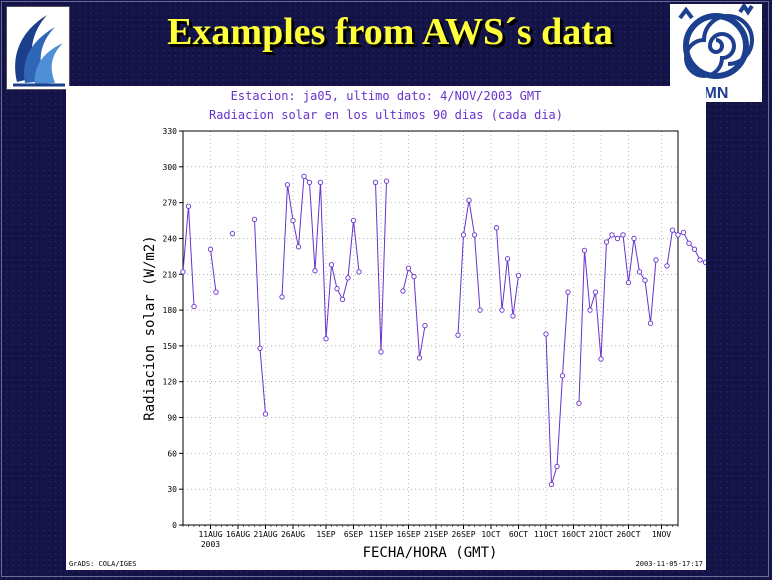 The width and height of the screenshot is (772, 580). What do you see at coordinates (238, 534) in the screenshot?
I see `x-tick-label: 16AUG` at bounding box center [238, 534].